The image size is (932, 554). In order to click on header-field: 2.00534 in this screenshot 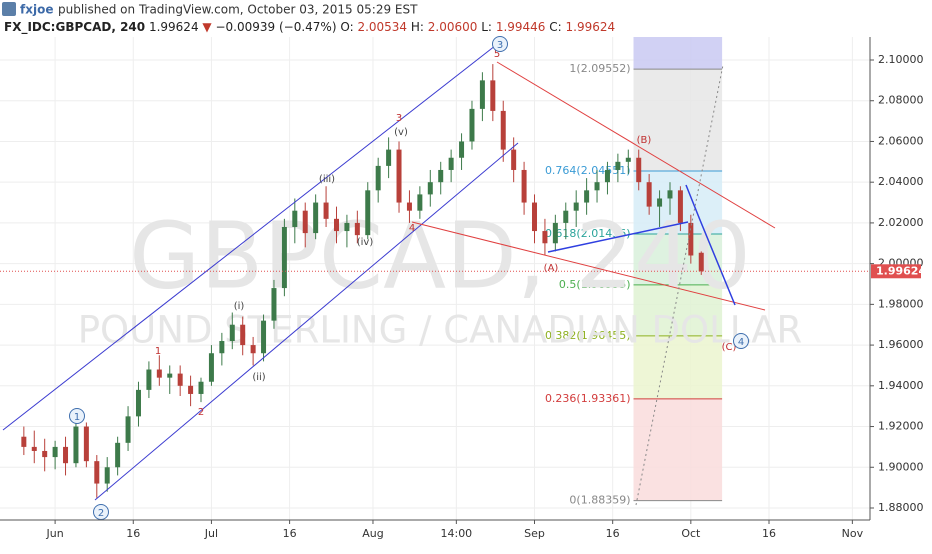, I will do `click(382, 27)`.